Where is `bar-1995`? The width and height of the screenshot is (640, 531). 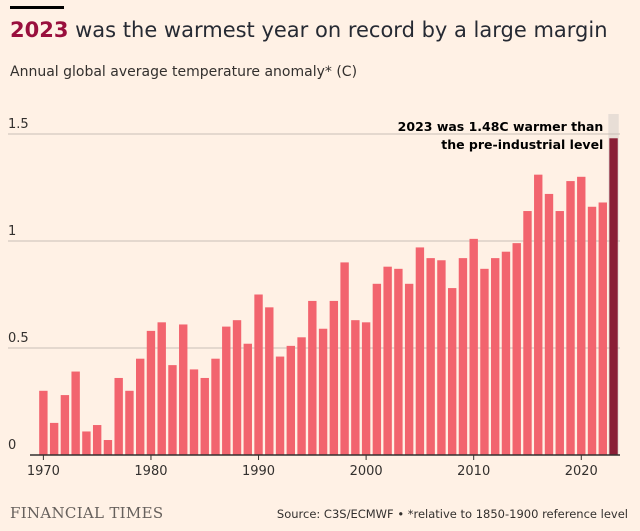 bar-1995 is located at coordinates (312, 377).